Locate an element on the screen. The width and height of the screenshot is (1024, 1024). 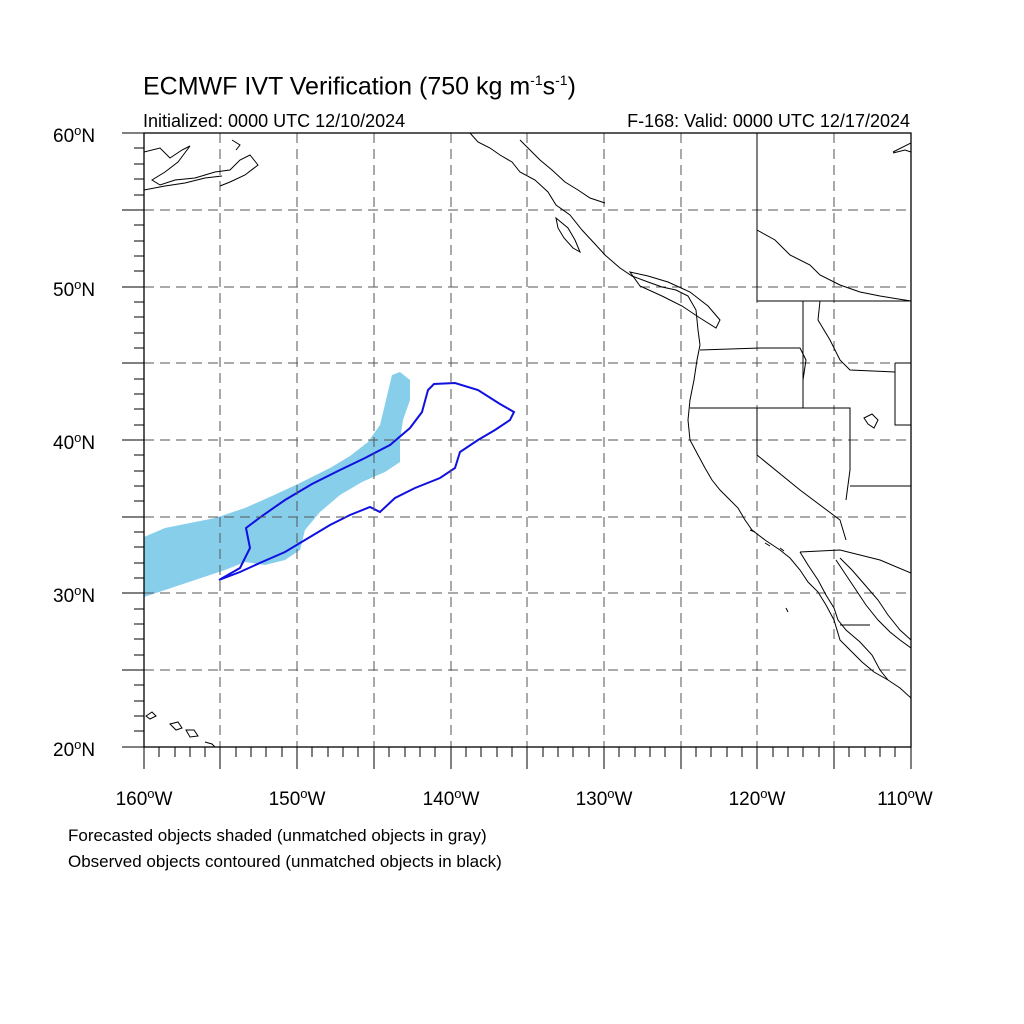
forecast-object is located at coordinates (277, 484).